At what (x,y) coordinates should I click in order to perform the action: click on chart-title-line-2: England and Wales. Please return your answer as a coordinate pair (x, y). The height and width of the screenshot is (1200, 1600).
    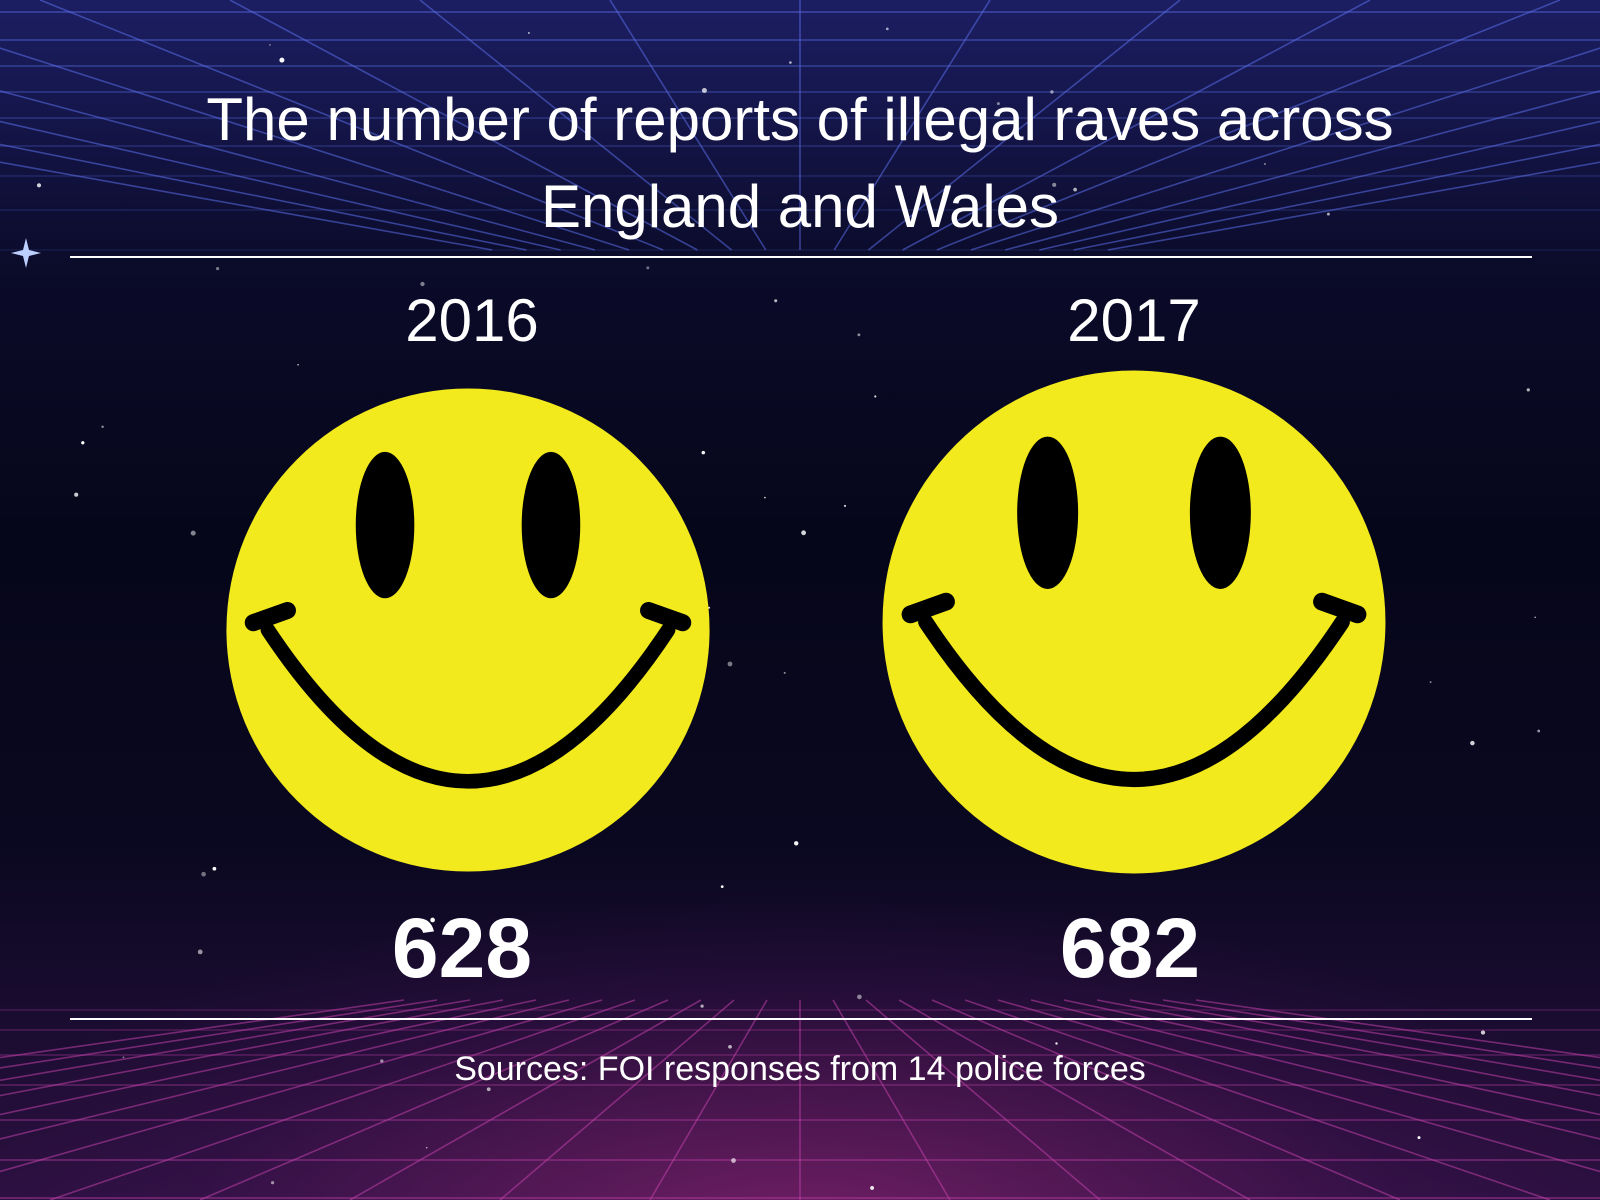
    Looking at the image, I should click on (800, 206).